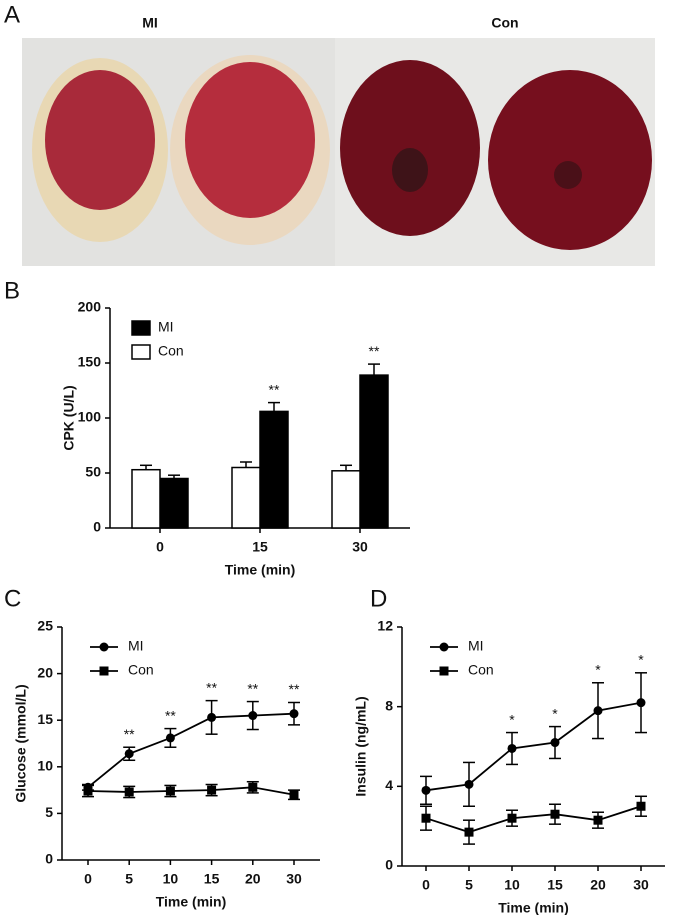 Image resolution: width=685 pixels, height=915 pixels. I want to click on y-axis-label: Insulin (ng/mL), so click(361, 746).